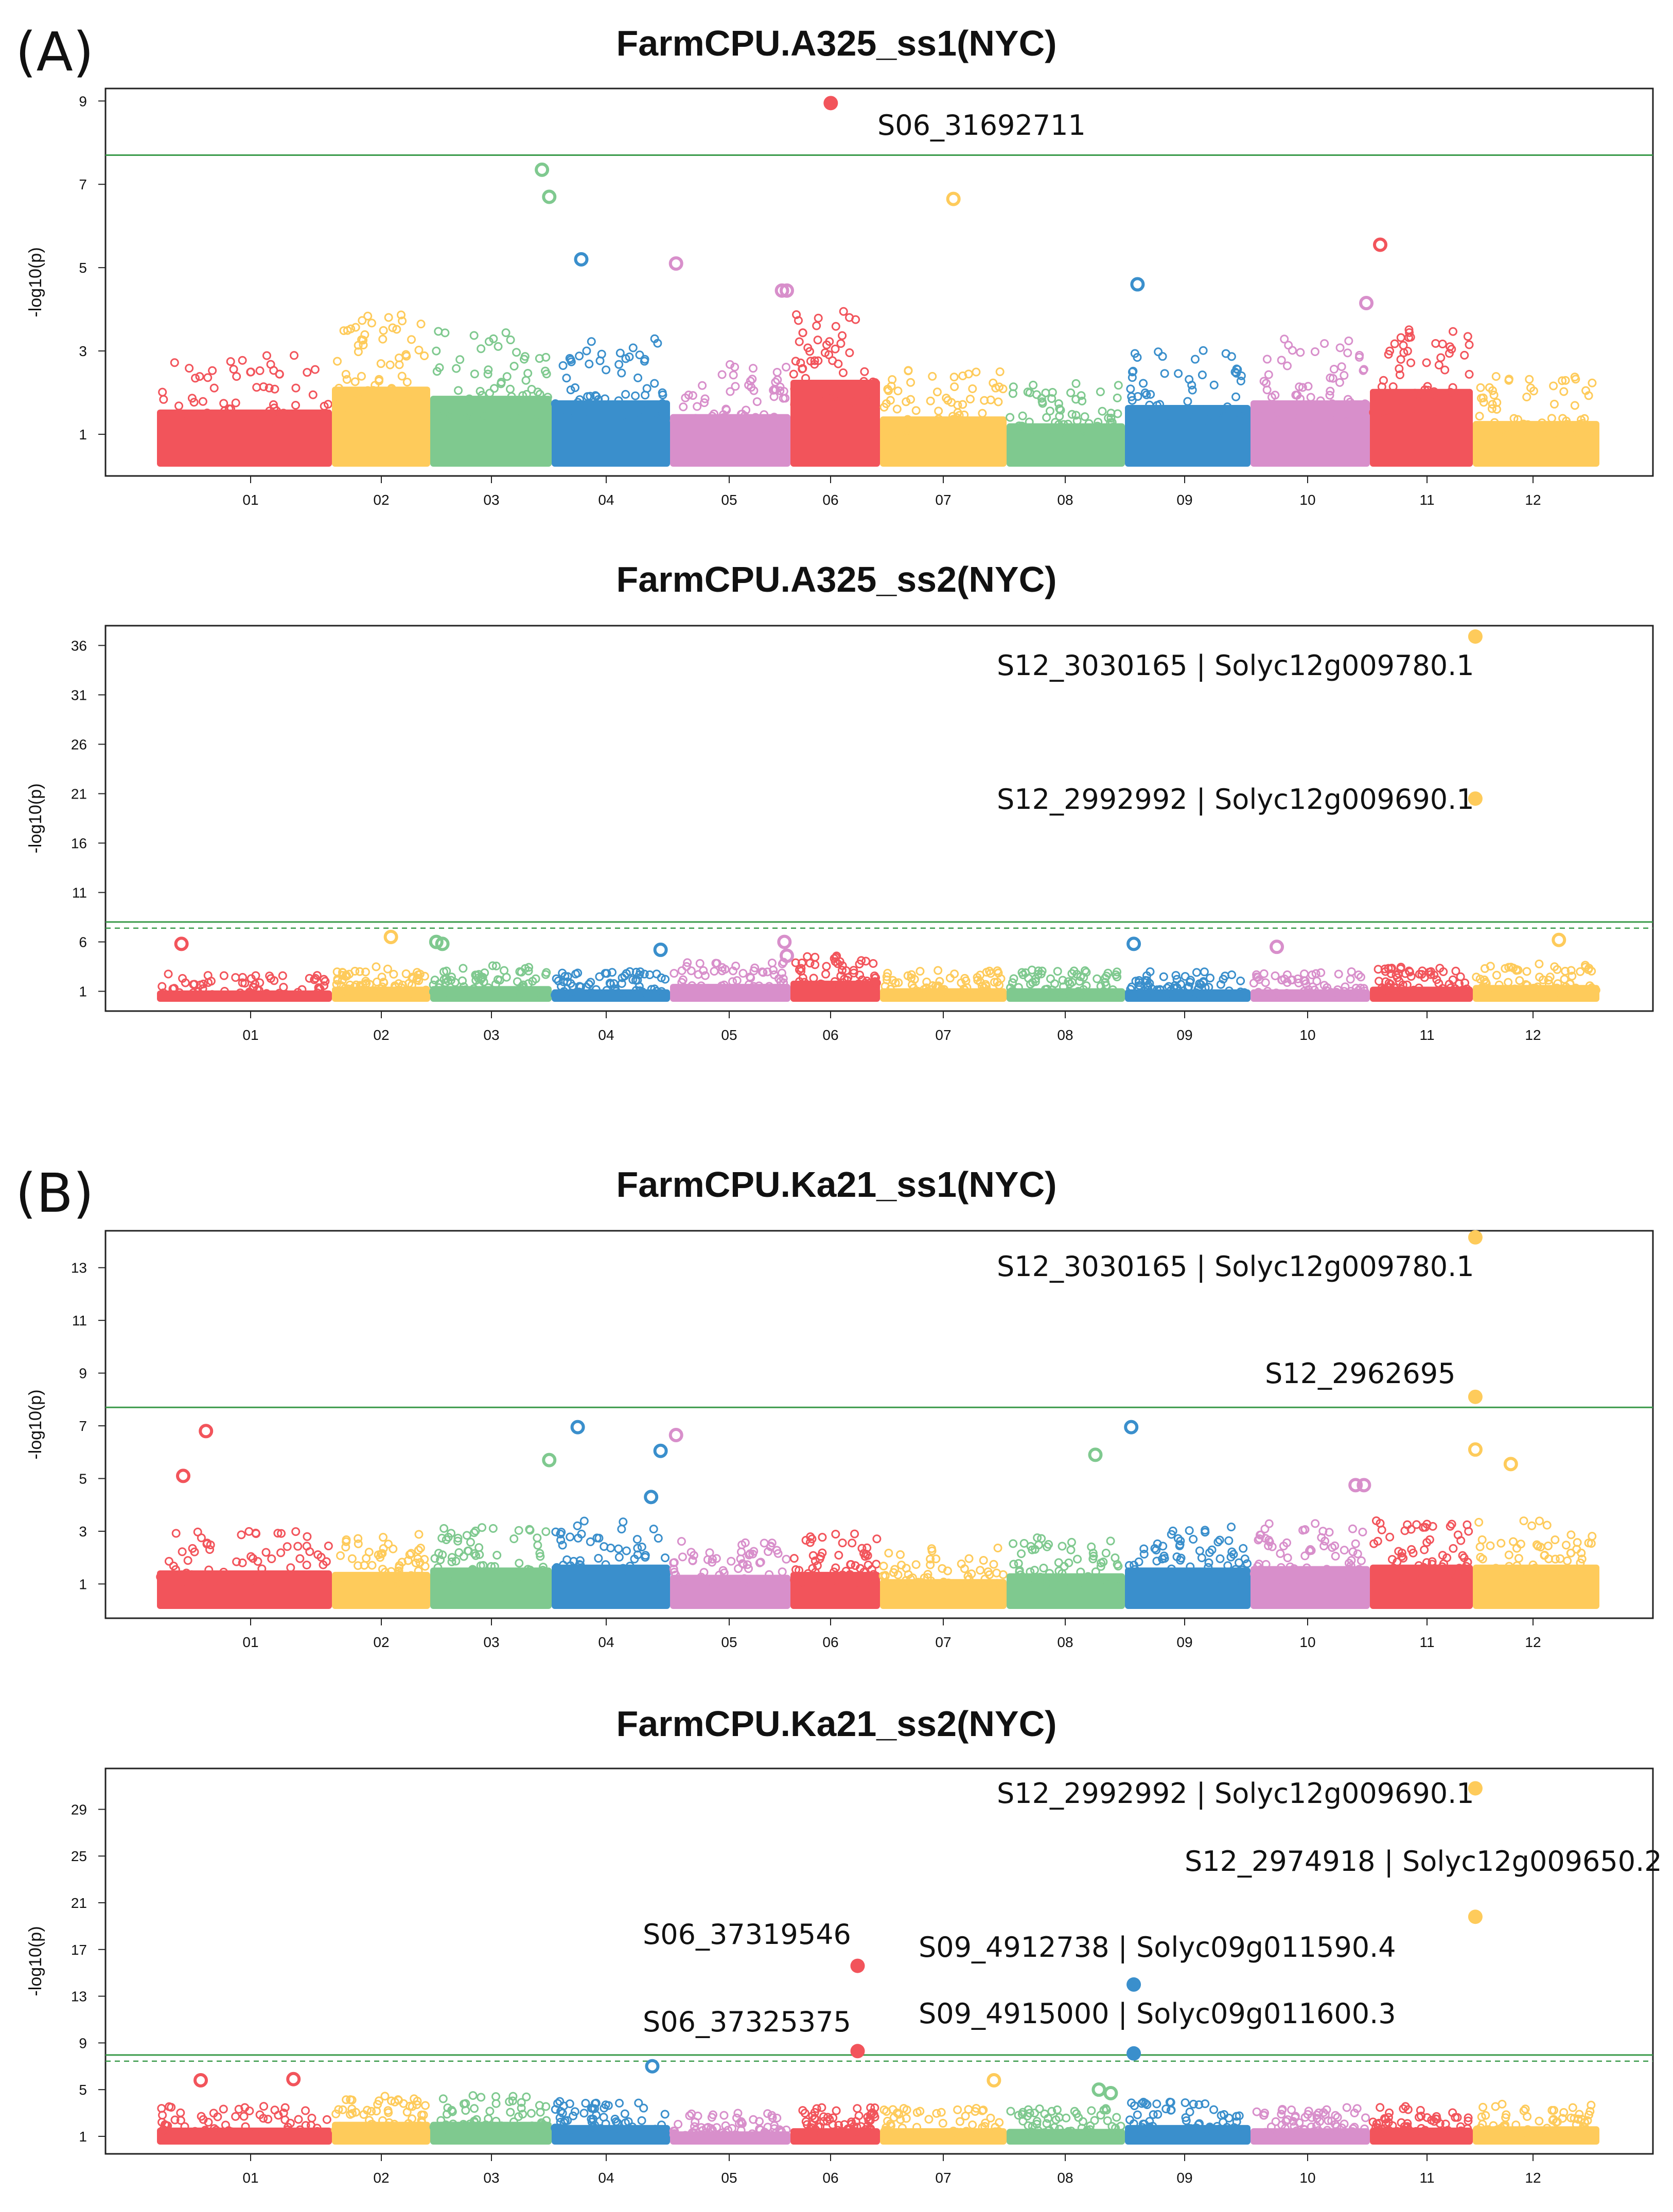 The width and height of the screenshot is (1673, 2212). I want to click on significant-snp-point, so click(1476, 1788).